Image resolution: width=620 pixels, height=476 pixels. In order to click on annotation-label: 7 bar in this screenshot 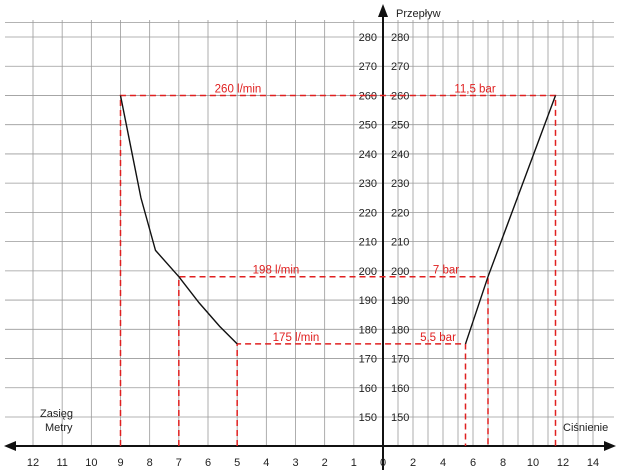, I will do `click(446, 271)`.